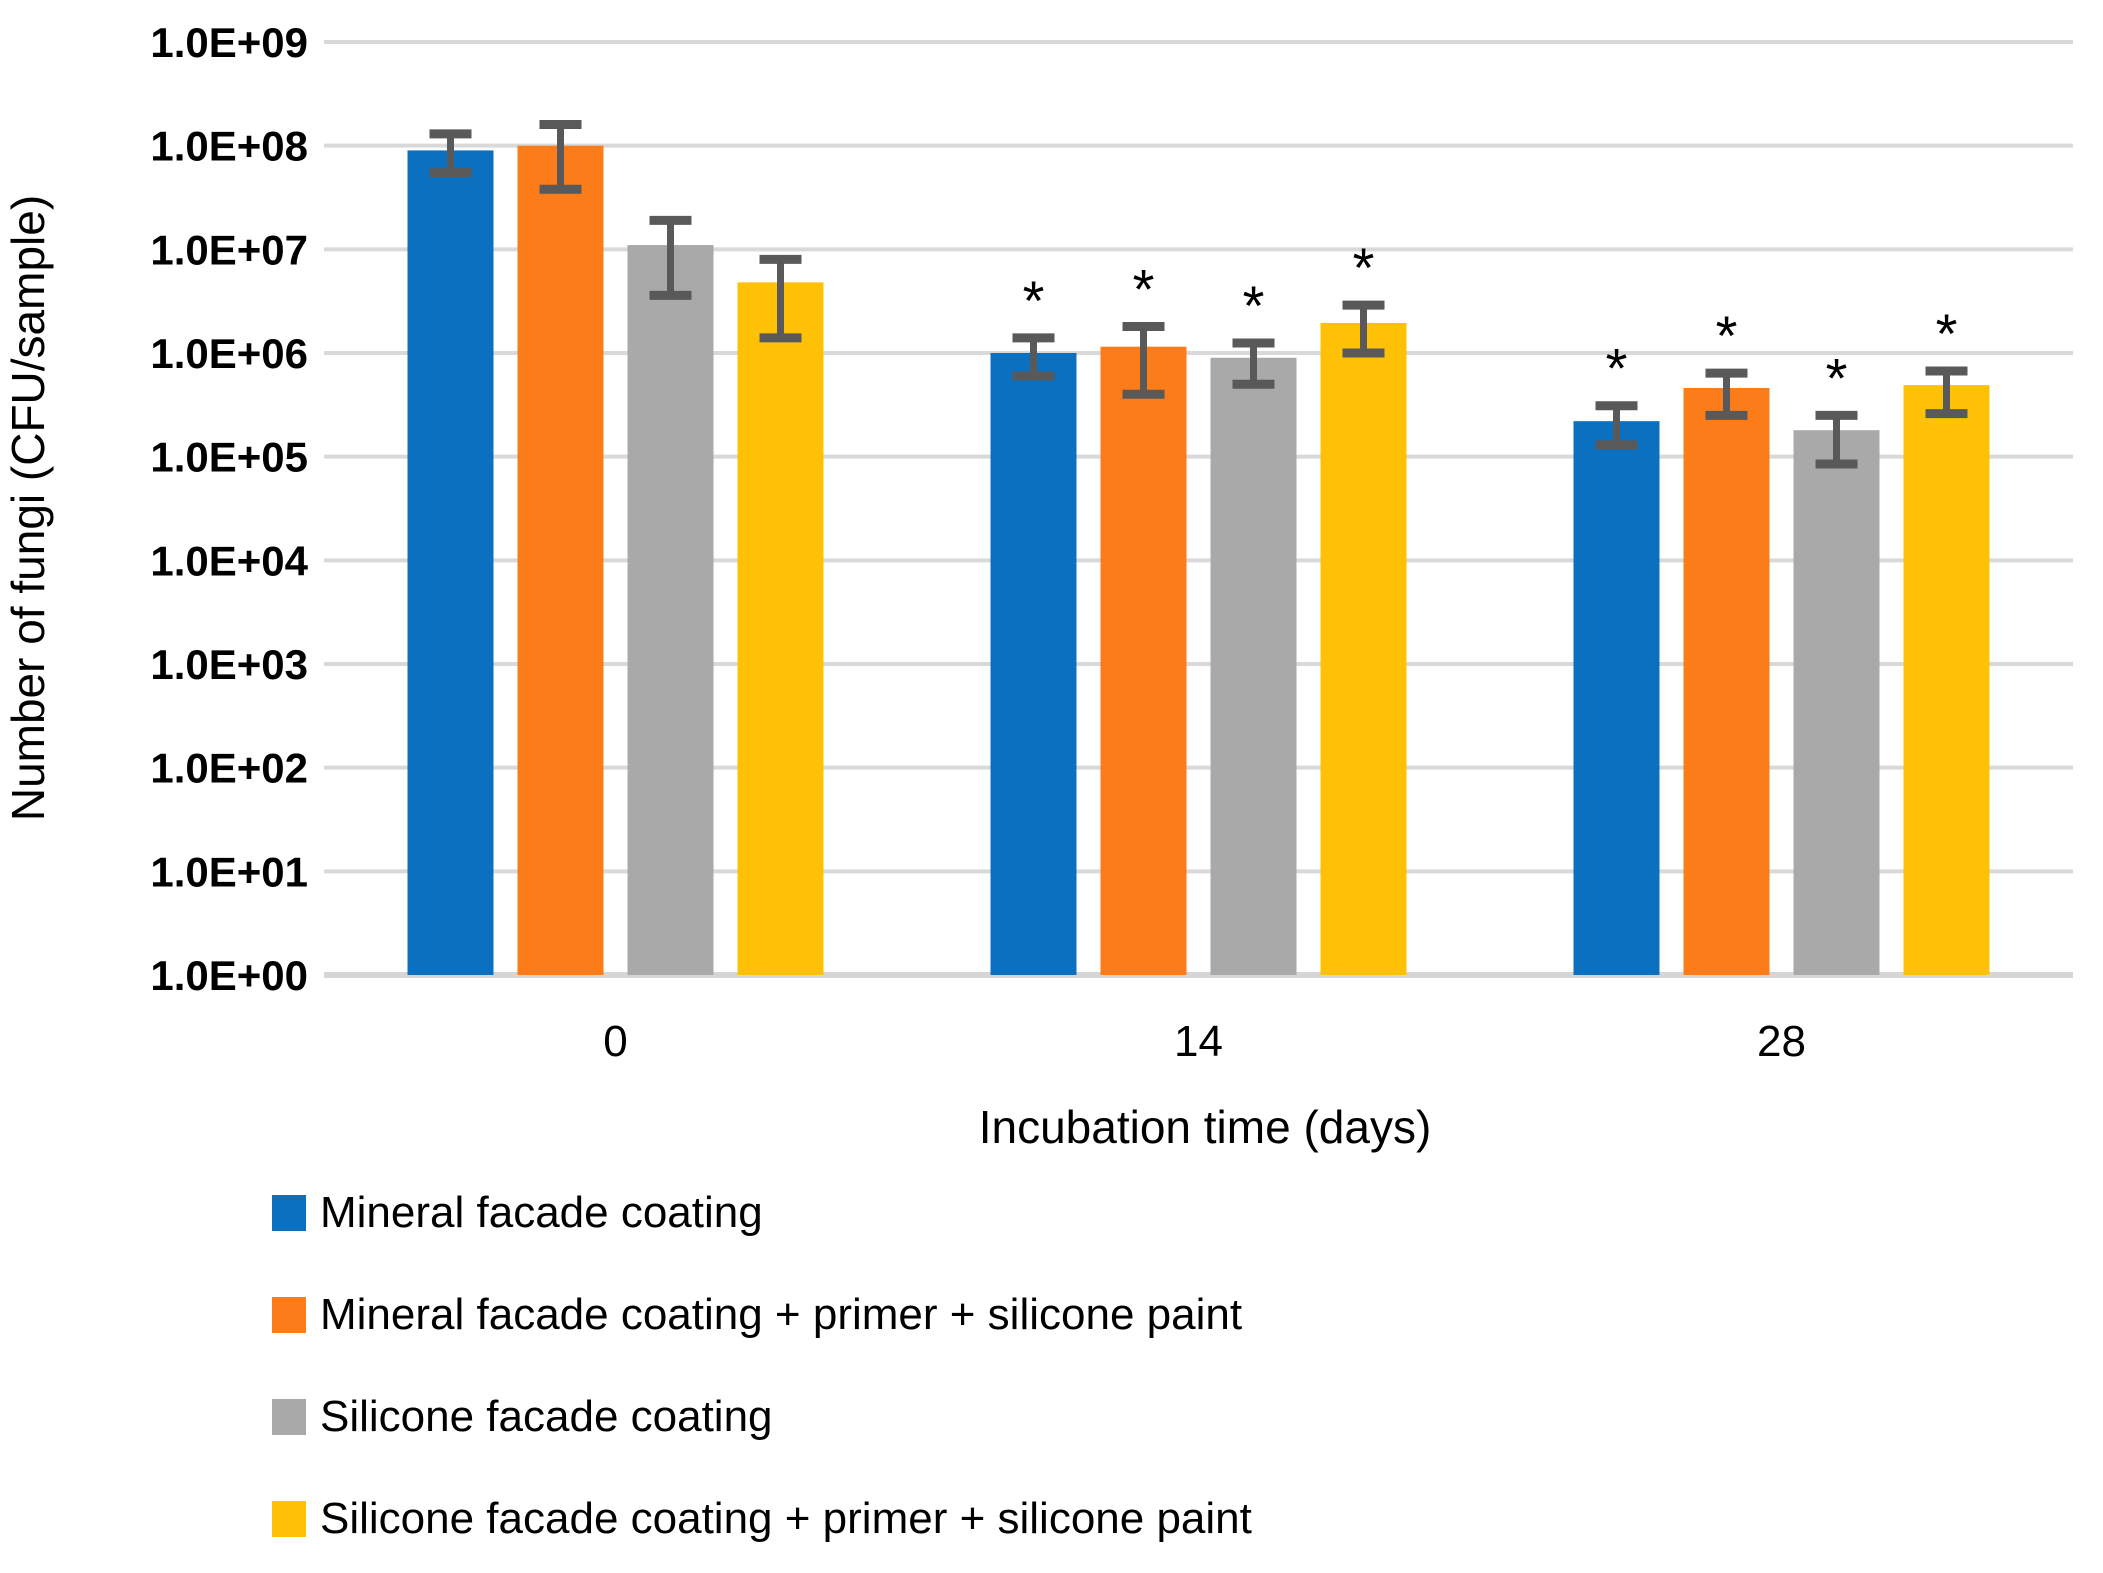  I want to click on y-tick-label: 1.0E+06, so click(229, 353).